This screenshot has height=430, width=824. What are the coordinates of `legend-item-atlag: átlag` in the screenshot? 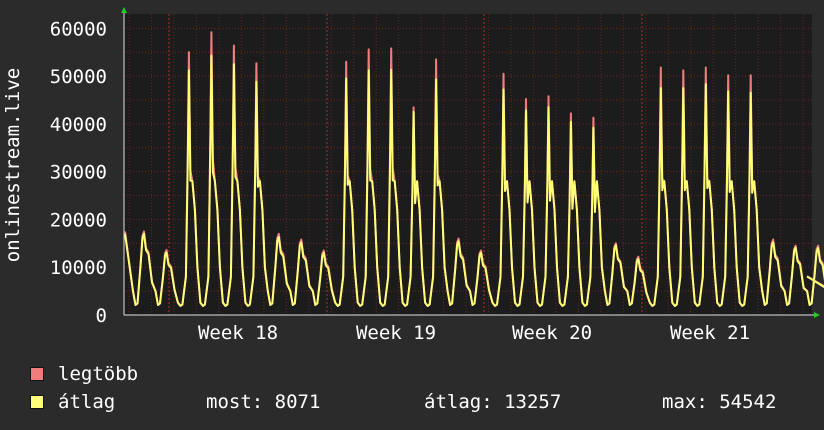 It's located at (72, 402).